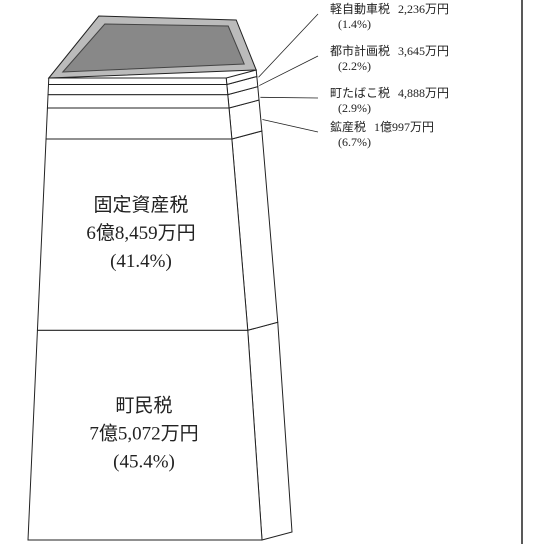 The image size is (535, 544). What do you see at coordinates (348, 126) in the screenshot?
I see `segment-name: 鉱産税` at bounding box center [348, 126].